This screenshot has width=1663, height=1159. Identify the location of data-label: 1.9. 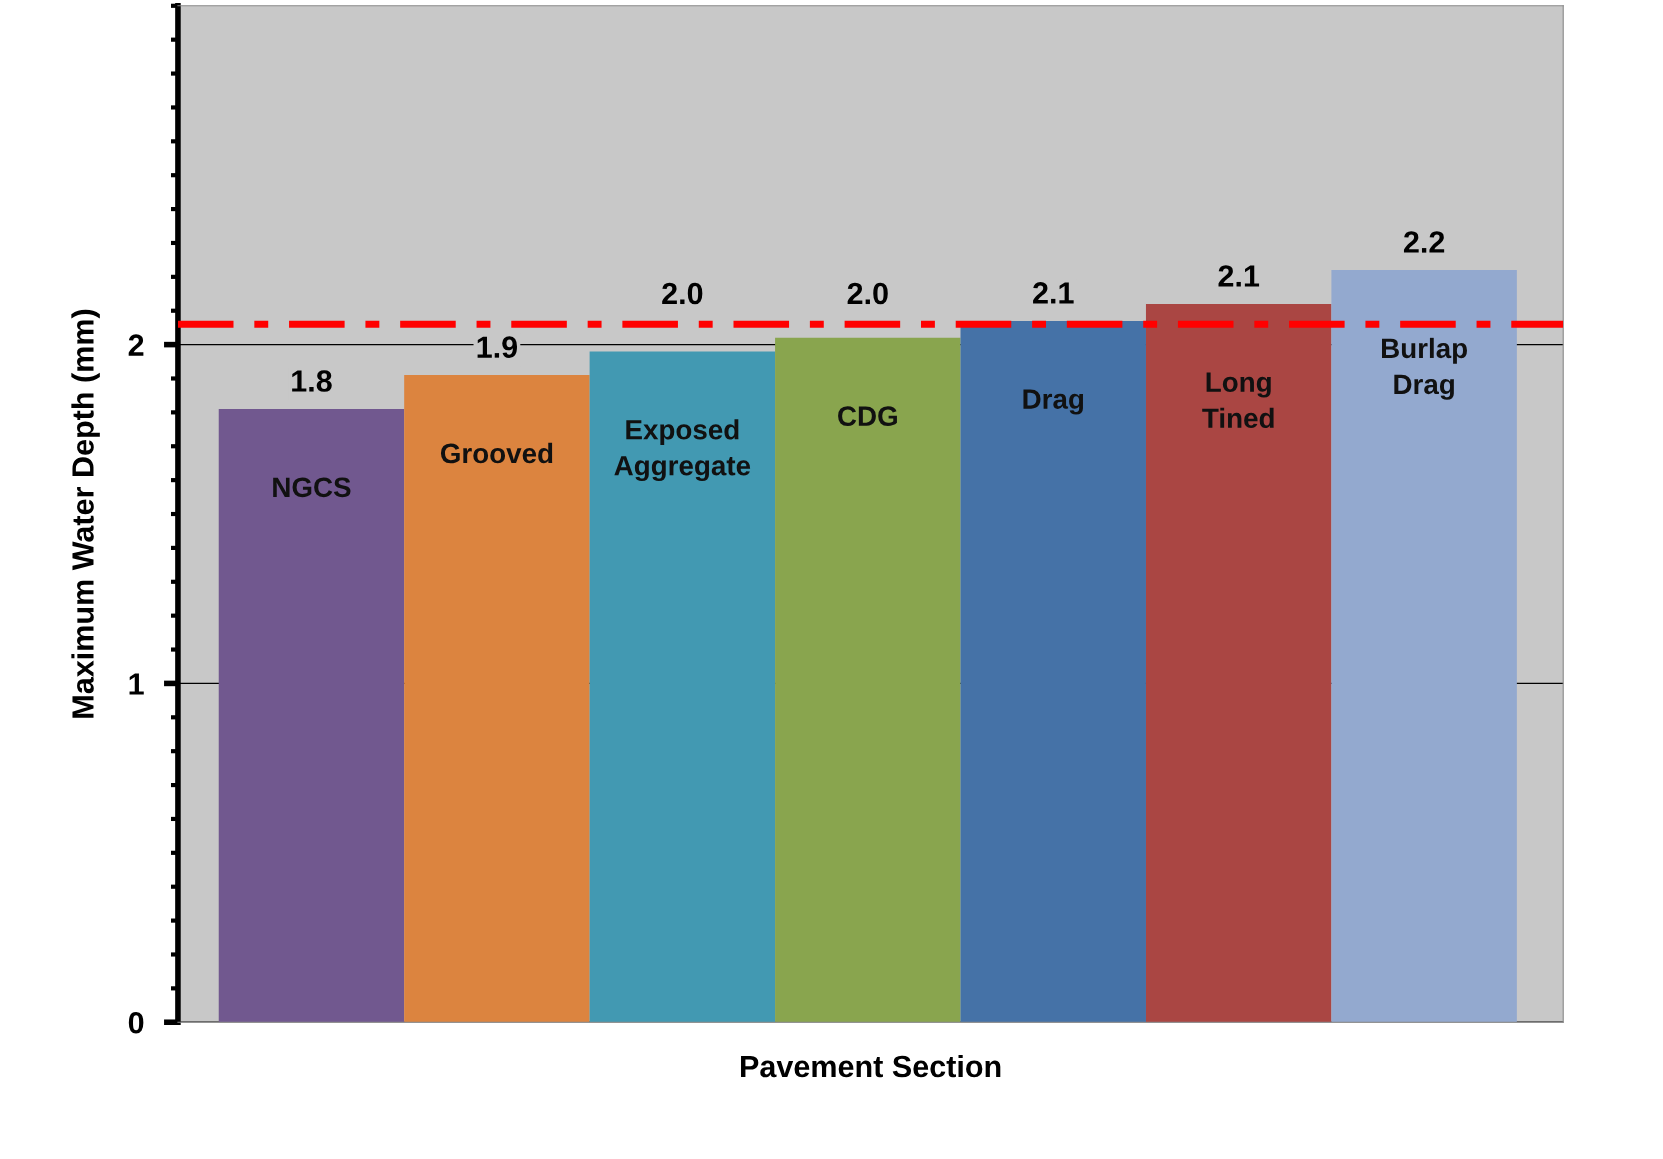
(497, 347).